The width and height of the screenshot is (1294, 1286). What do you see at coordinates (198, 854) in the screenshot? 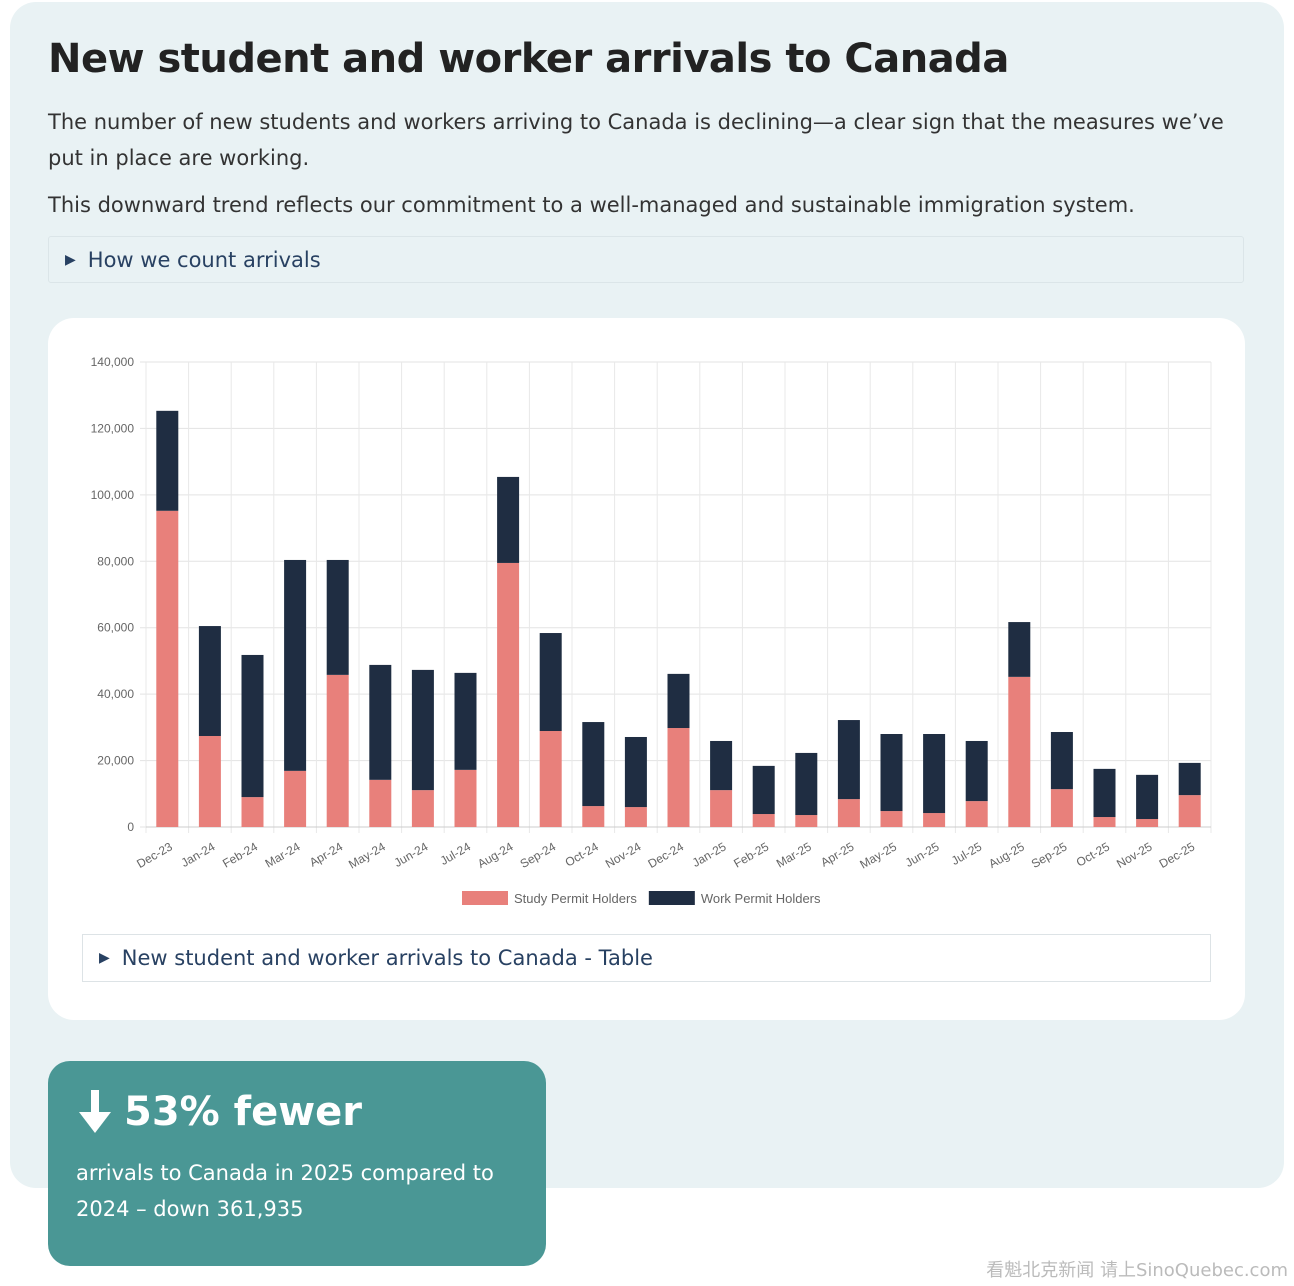
I see `x-tick-label: Jan-24` at bounding box center [198, 854].